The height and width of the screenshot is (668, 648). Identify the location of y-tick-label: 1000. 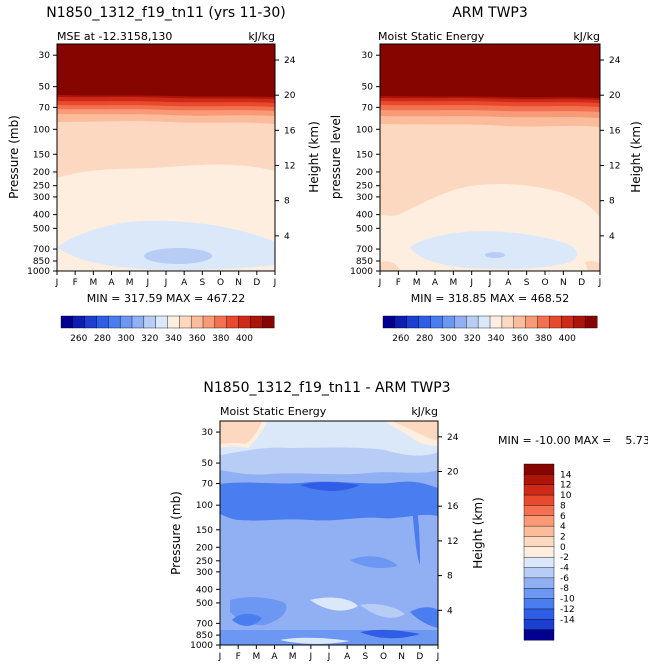
(361, 272).